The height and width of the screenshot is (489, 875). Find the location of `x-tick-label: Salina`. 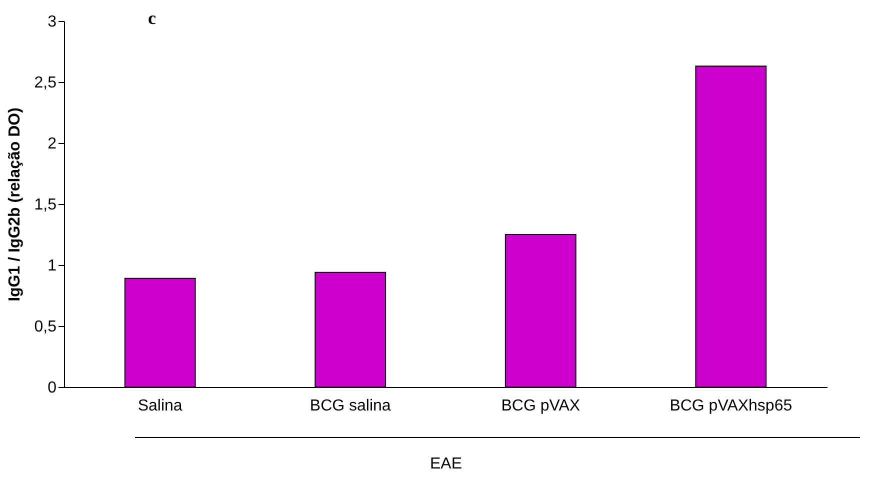

x-tick-label: Salina is located at coordinates (160, 406).